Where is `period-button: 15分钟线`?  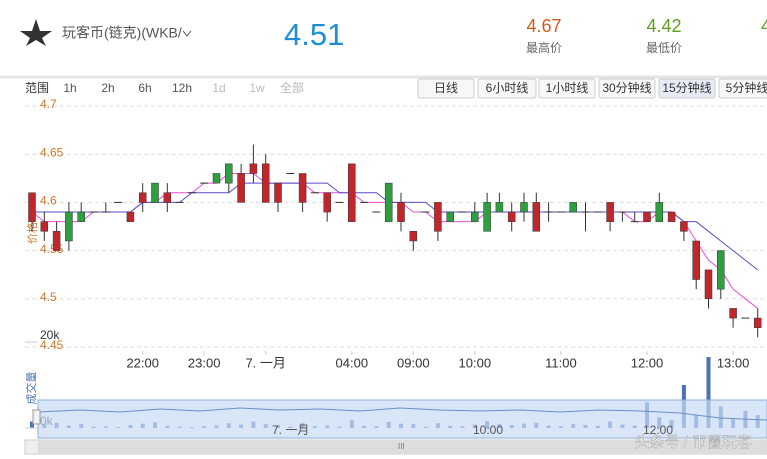
period-button: 15分钟线 is located at coordinates (686, 87).